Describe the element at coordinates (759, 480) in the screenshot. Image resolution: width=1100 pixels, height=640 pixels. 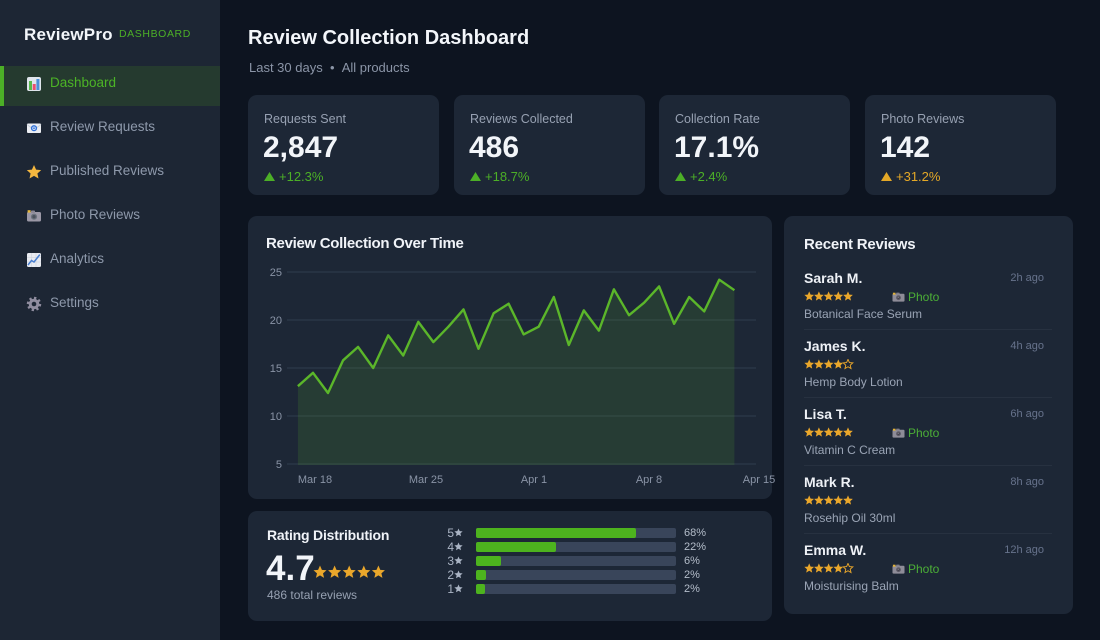
I see `svg-text: Apr 15` at that location.